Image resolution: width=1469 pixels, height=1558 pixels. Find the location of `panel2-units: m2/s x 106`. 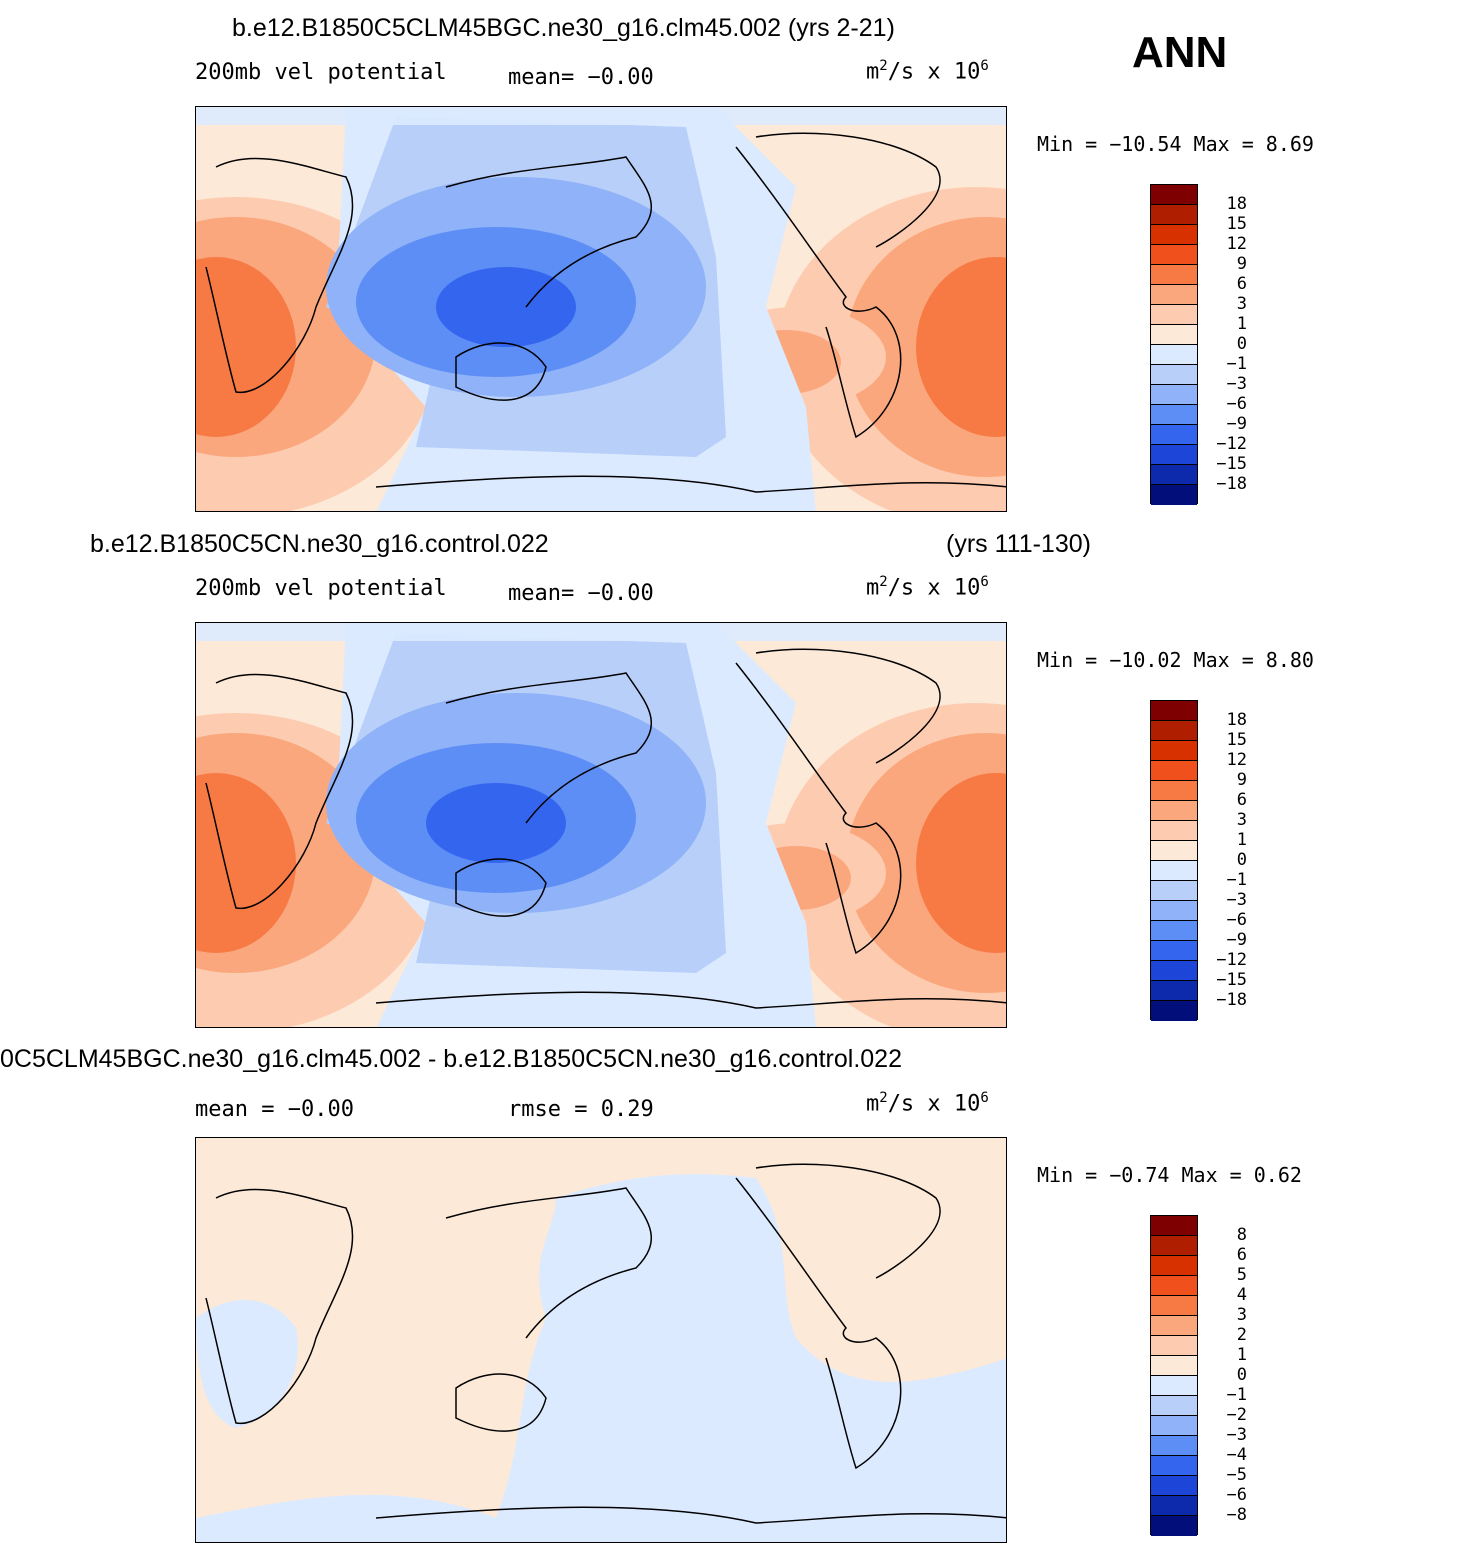

panel2-units: m2/s x 106 is located at coordinates (927, 587).